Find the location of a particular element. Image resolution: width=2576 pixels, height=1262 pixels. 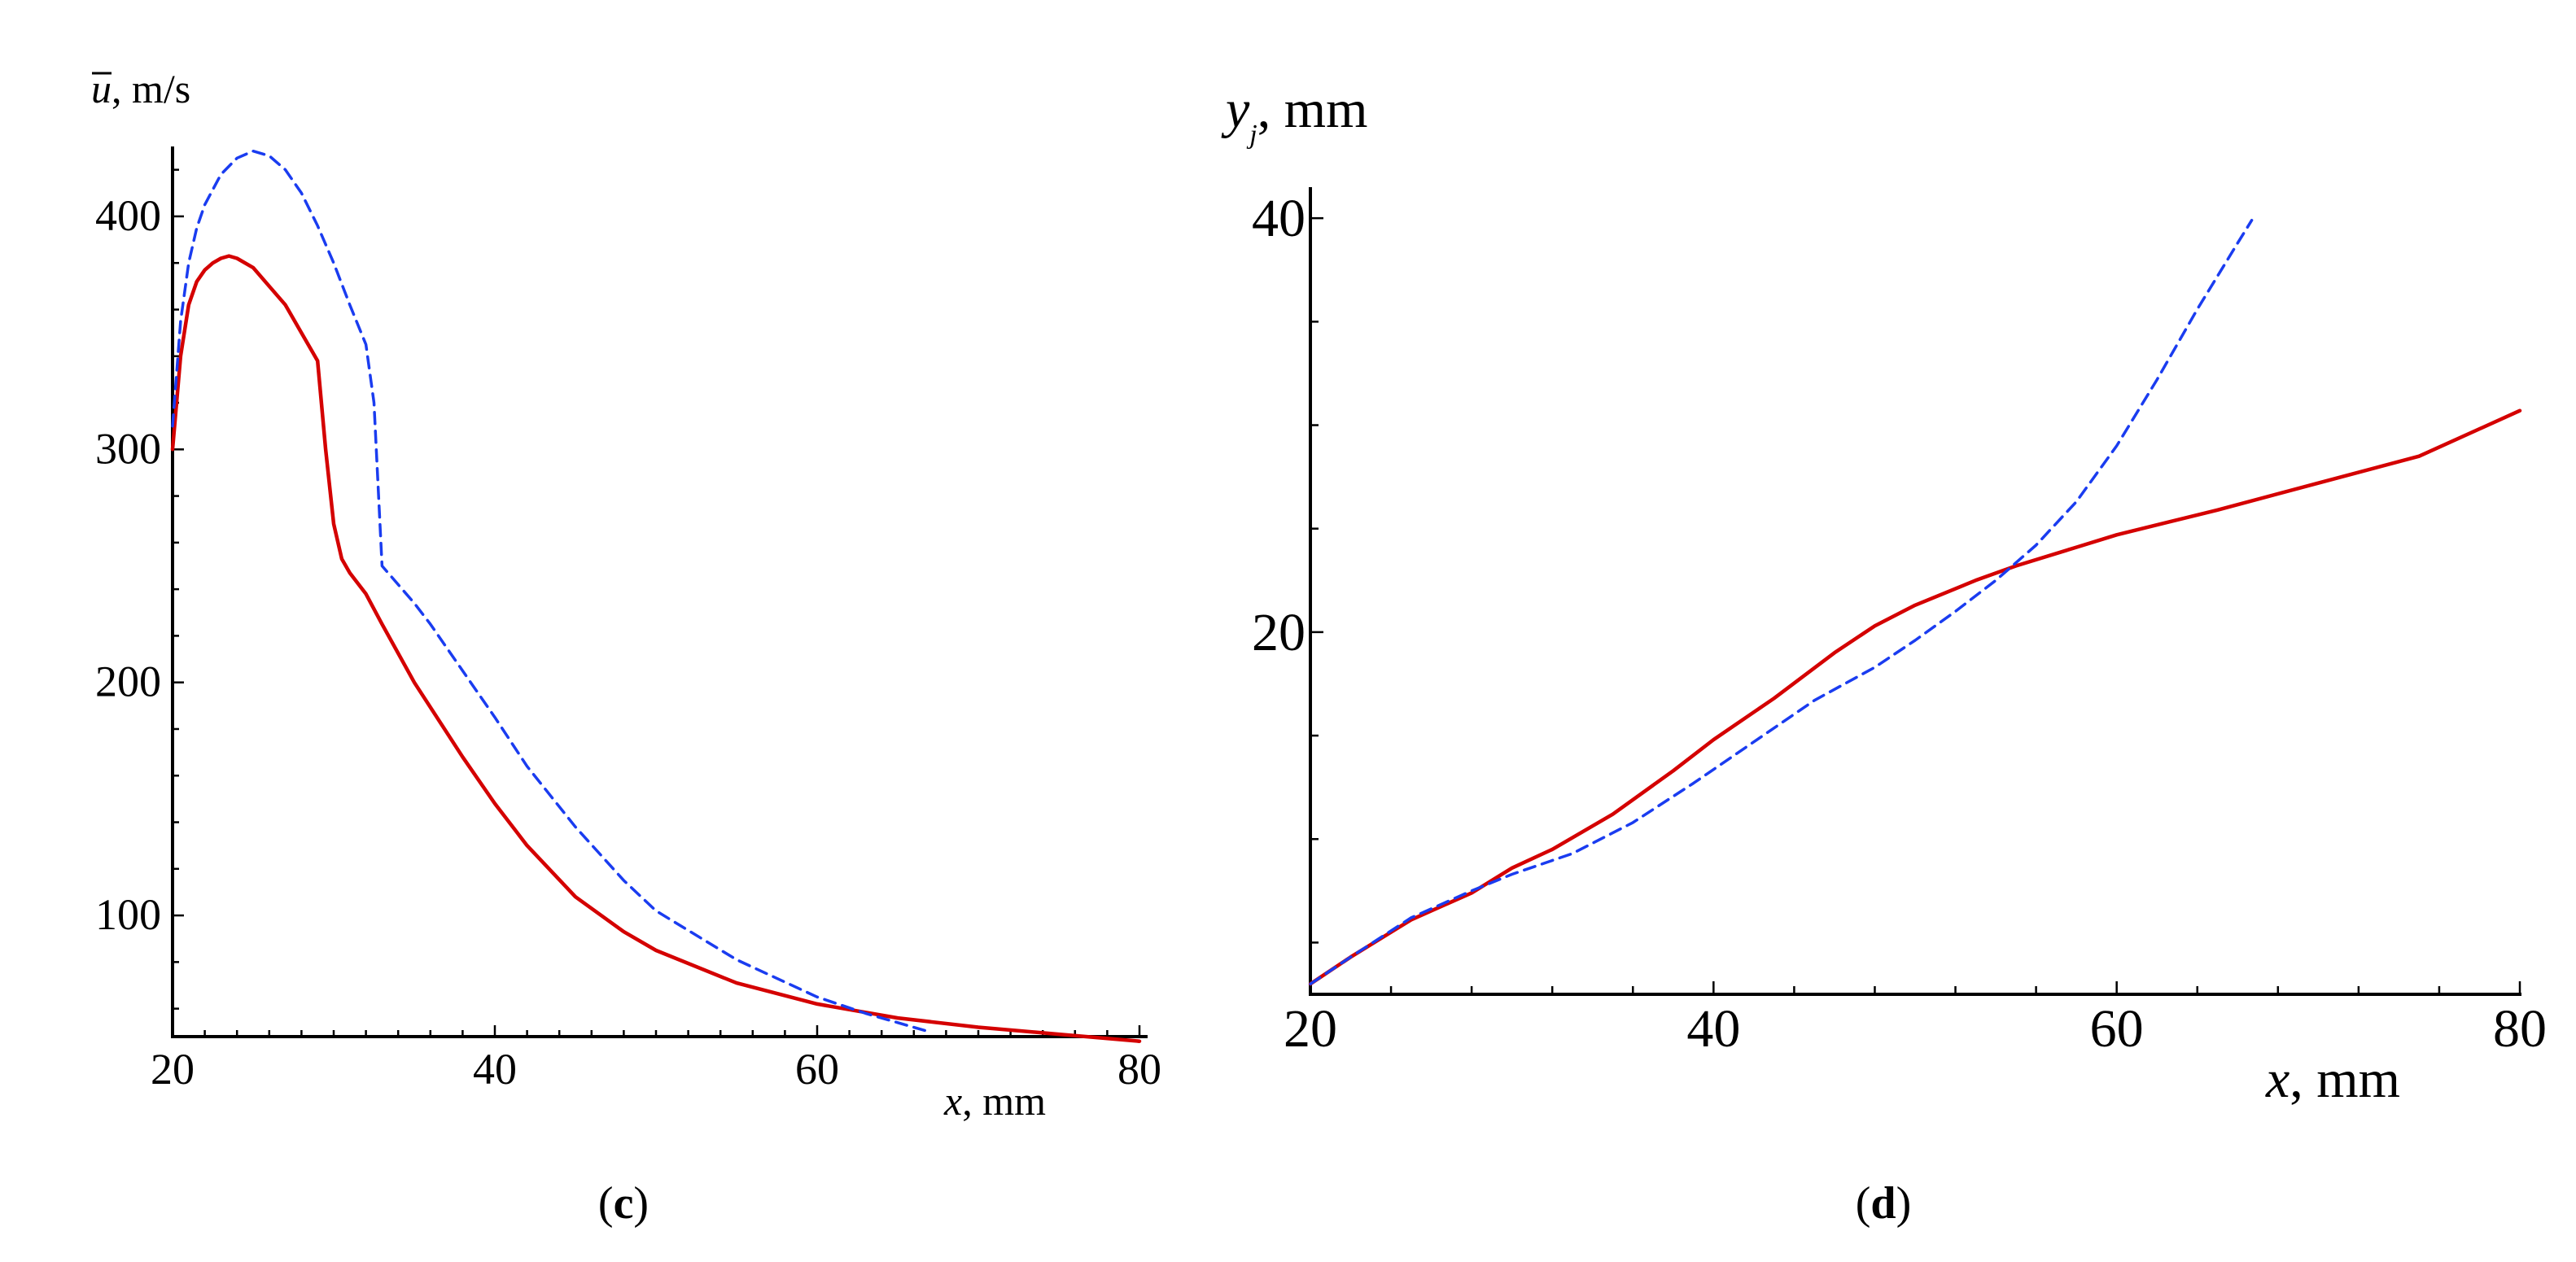

panel-c-y-label-unit: , m/s is located at coordinates (151, 88).